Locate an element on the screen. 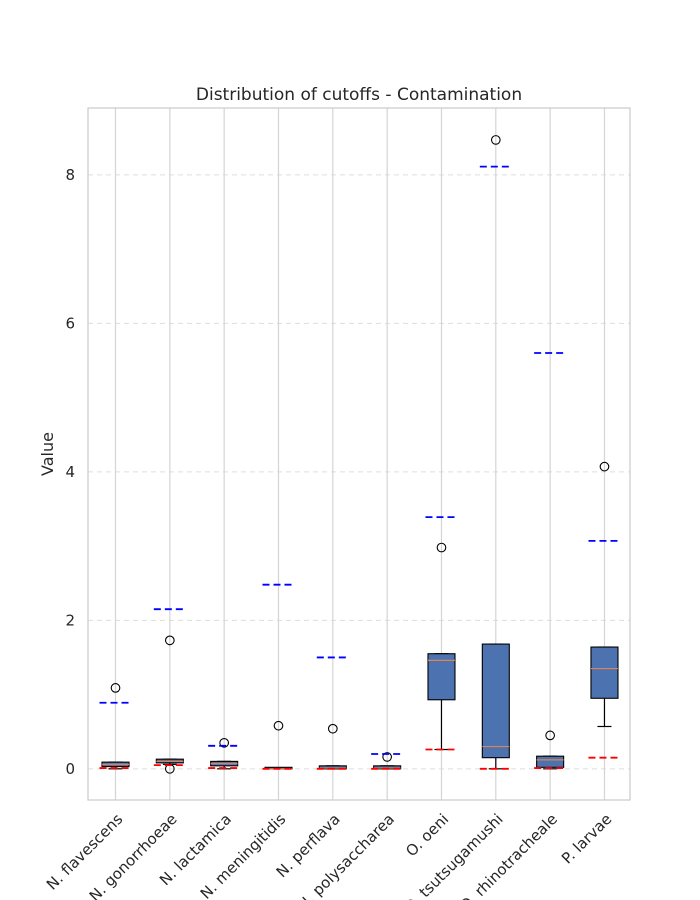 The image size is (700, 900). x-tick-label: P. larvae is located at coordinates (586, 838).